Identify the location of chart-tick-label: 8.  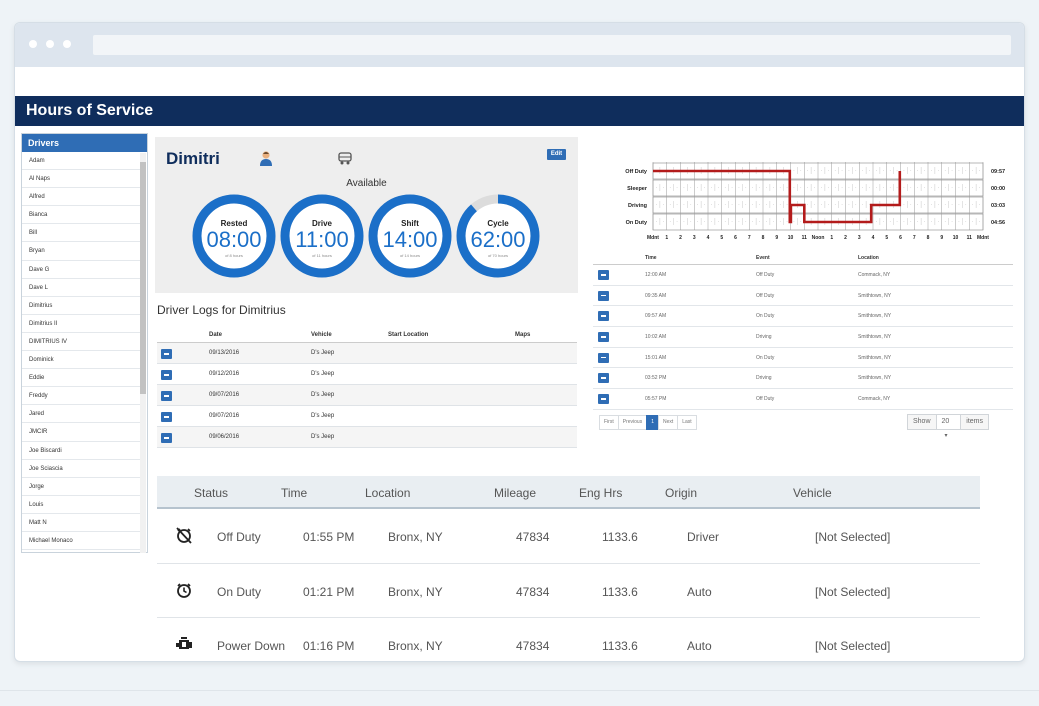
(928, 238).